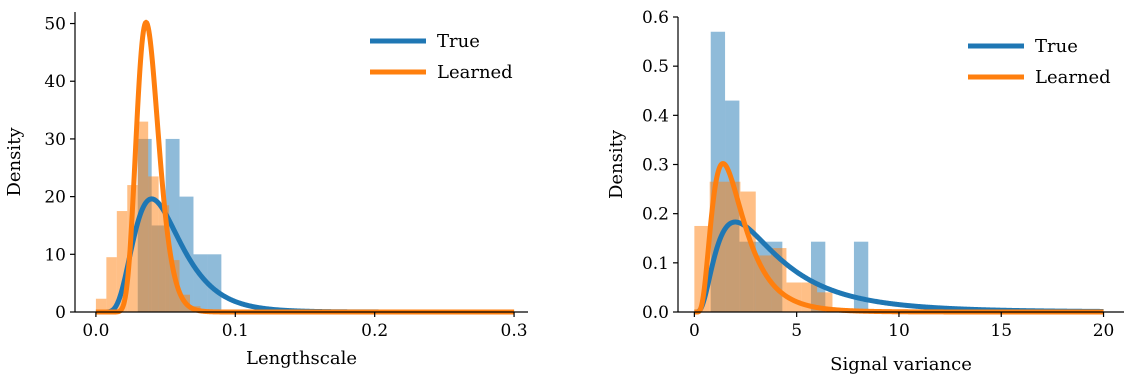 Image resolution: width=1127 pixels, height=377 pixels. I want to click on y-tick-label: 0.4, so click(655, 116).